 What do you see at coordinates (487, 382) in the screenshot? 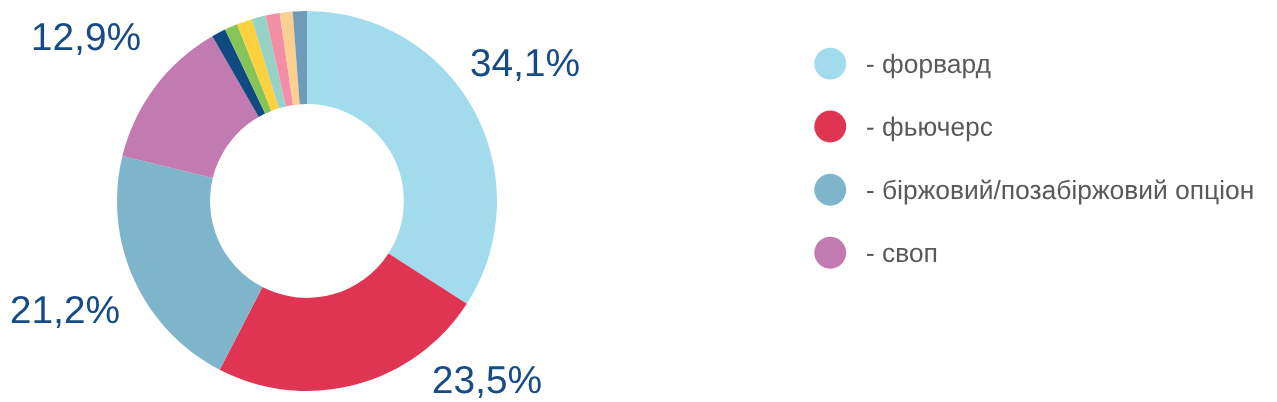
I see `data-label: 23,5%` at bounding box center [487, 382].